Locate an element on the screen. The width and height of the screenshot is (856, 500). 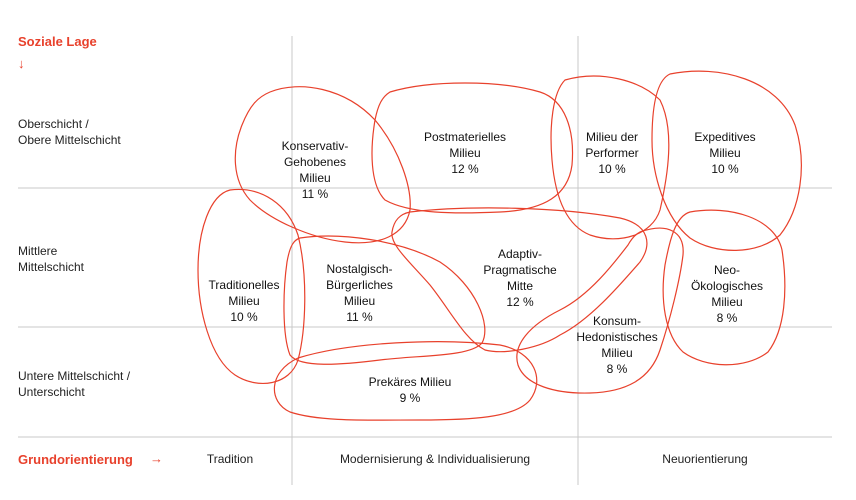
outline-postmaterielles is located at coordinates (472, 148).